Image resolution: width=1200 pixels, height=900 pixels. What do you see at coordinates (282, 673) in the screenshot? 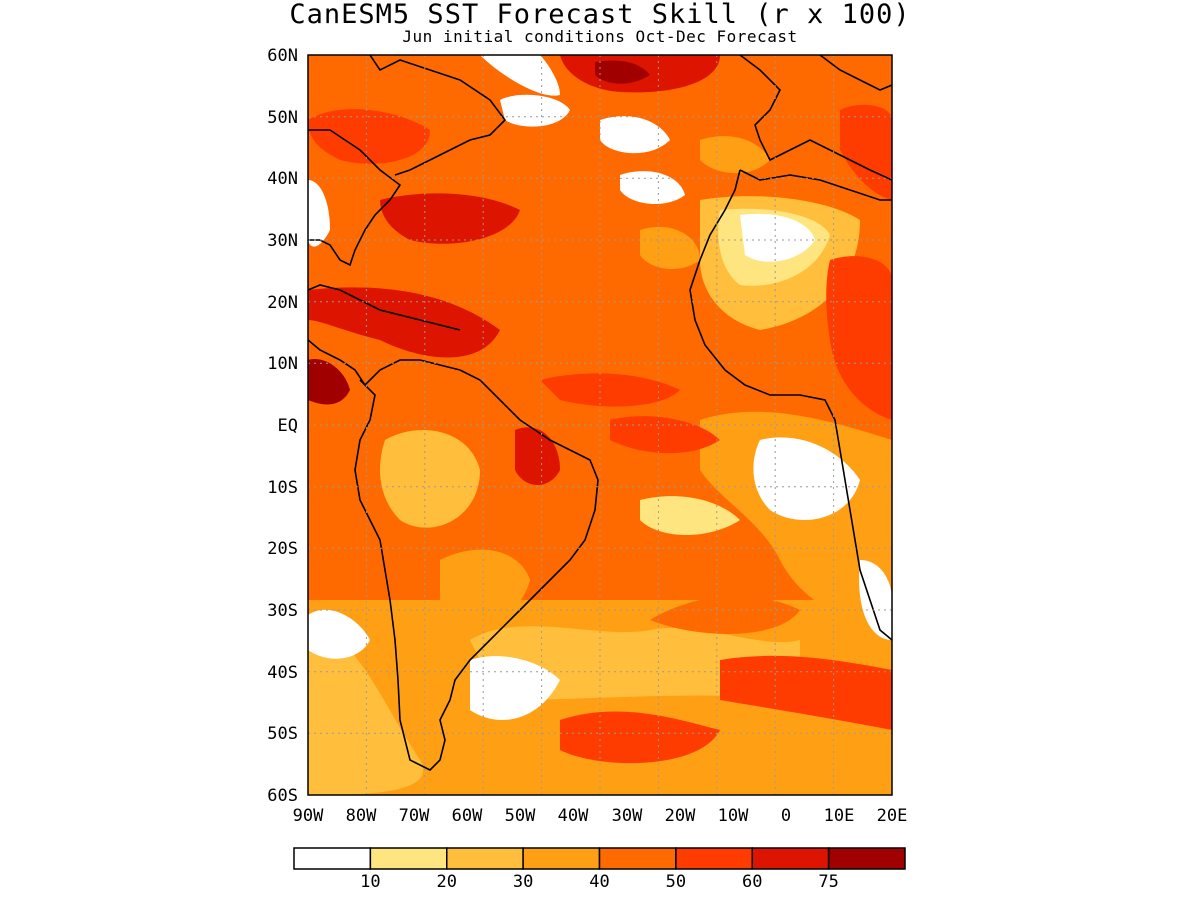
I see `lat-label: 40S` at bounding box center [282, 673].